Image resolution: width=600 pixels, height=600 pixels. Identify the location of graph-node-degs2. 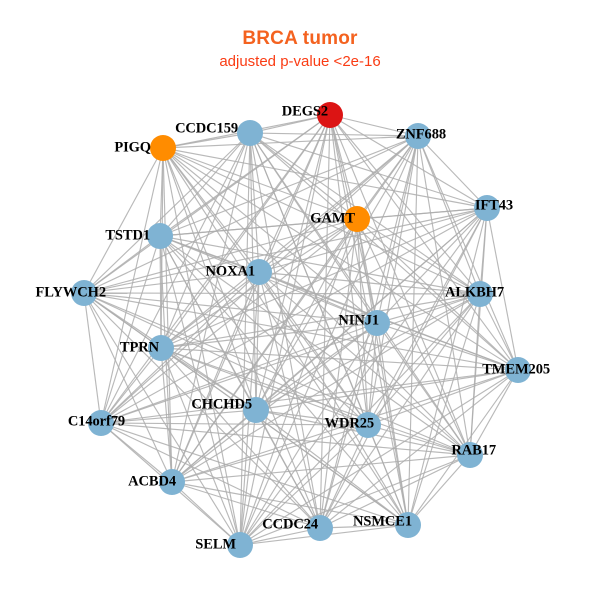
(330, 115).